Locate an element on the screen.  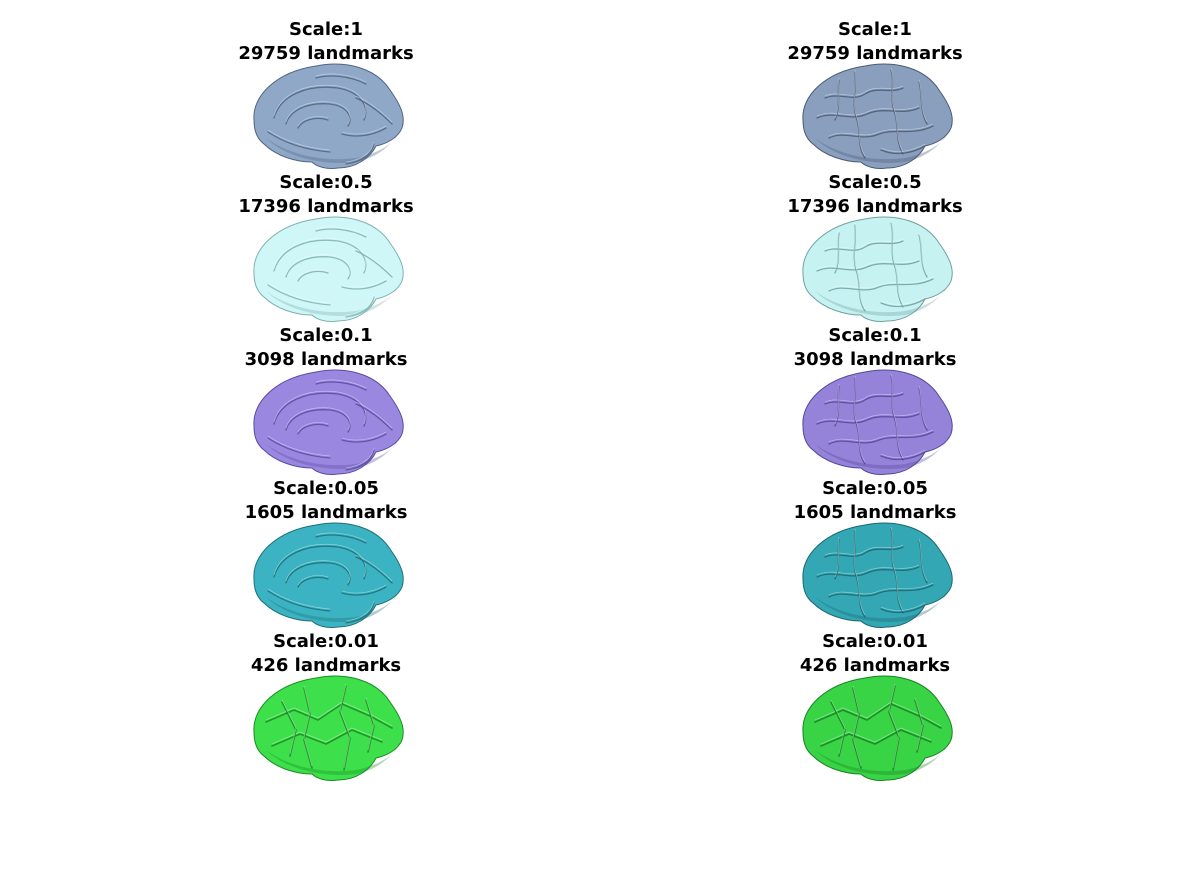
brain-panel-scale-0.1-medial: Scale:0.1 3098 landmarks is located at coordinates (326, 399).